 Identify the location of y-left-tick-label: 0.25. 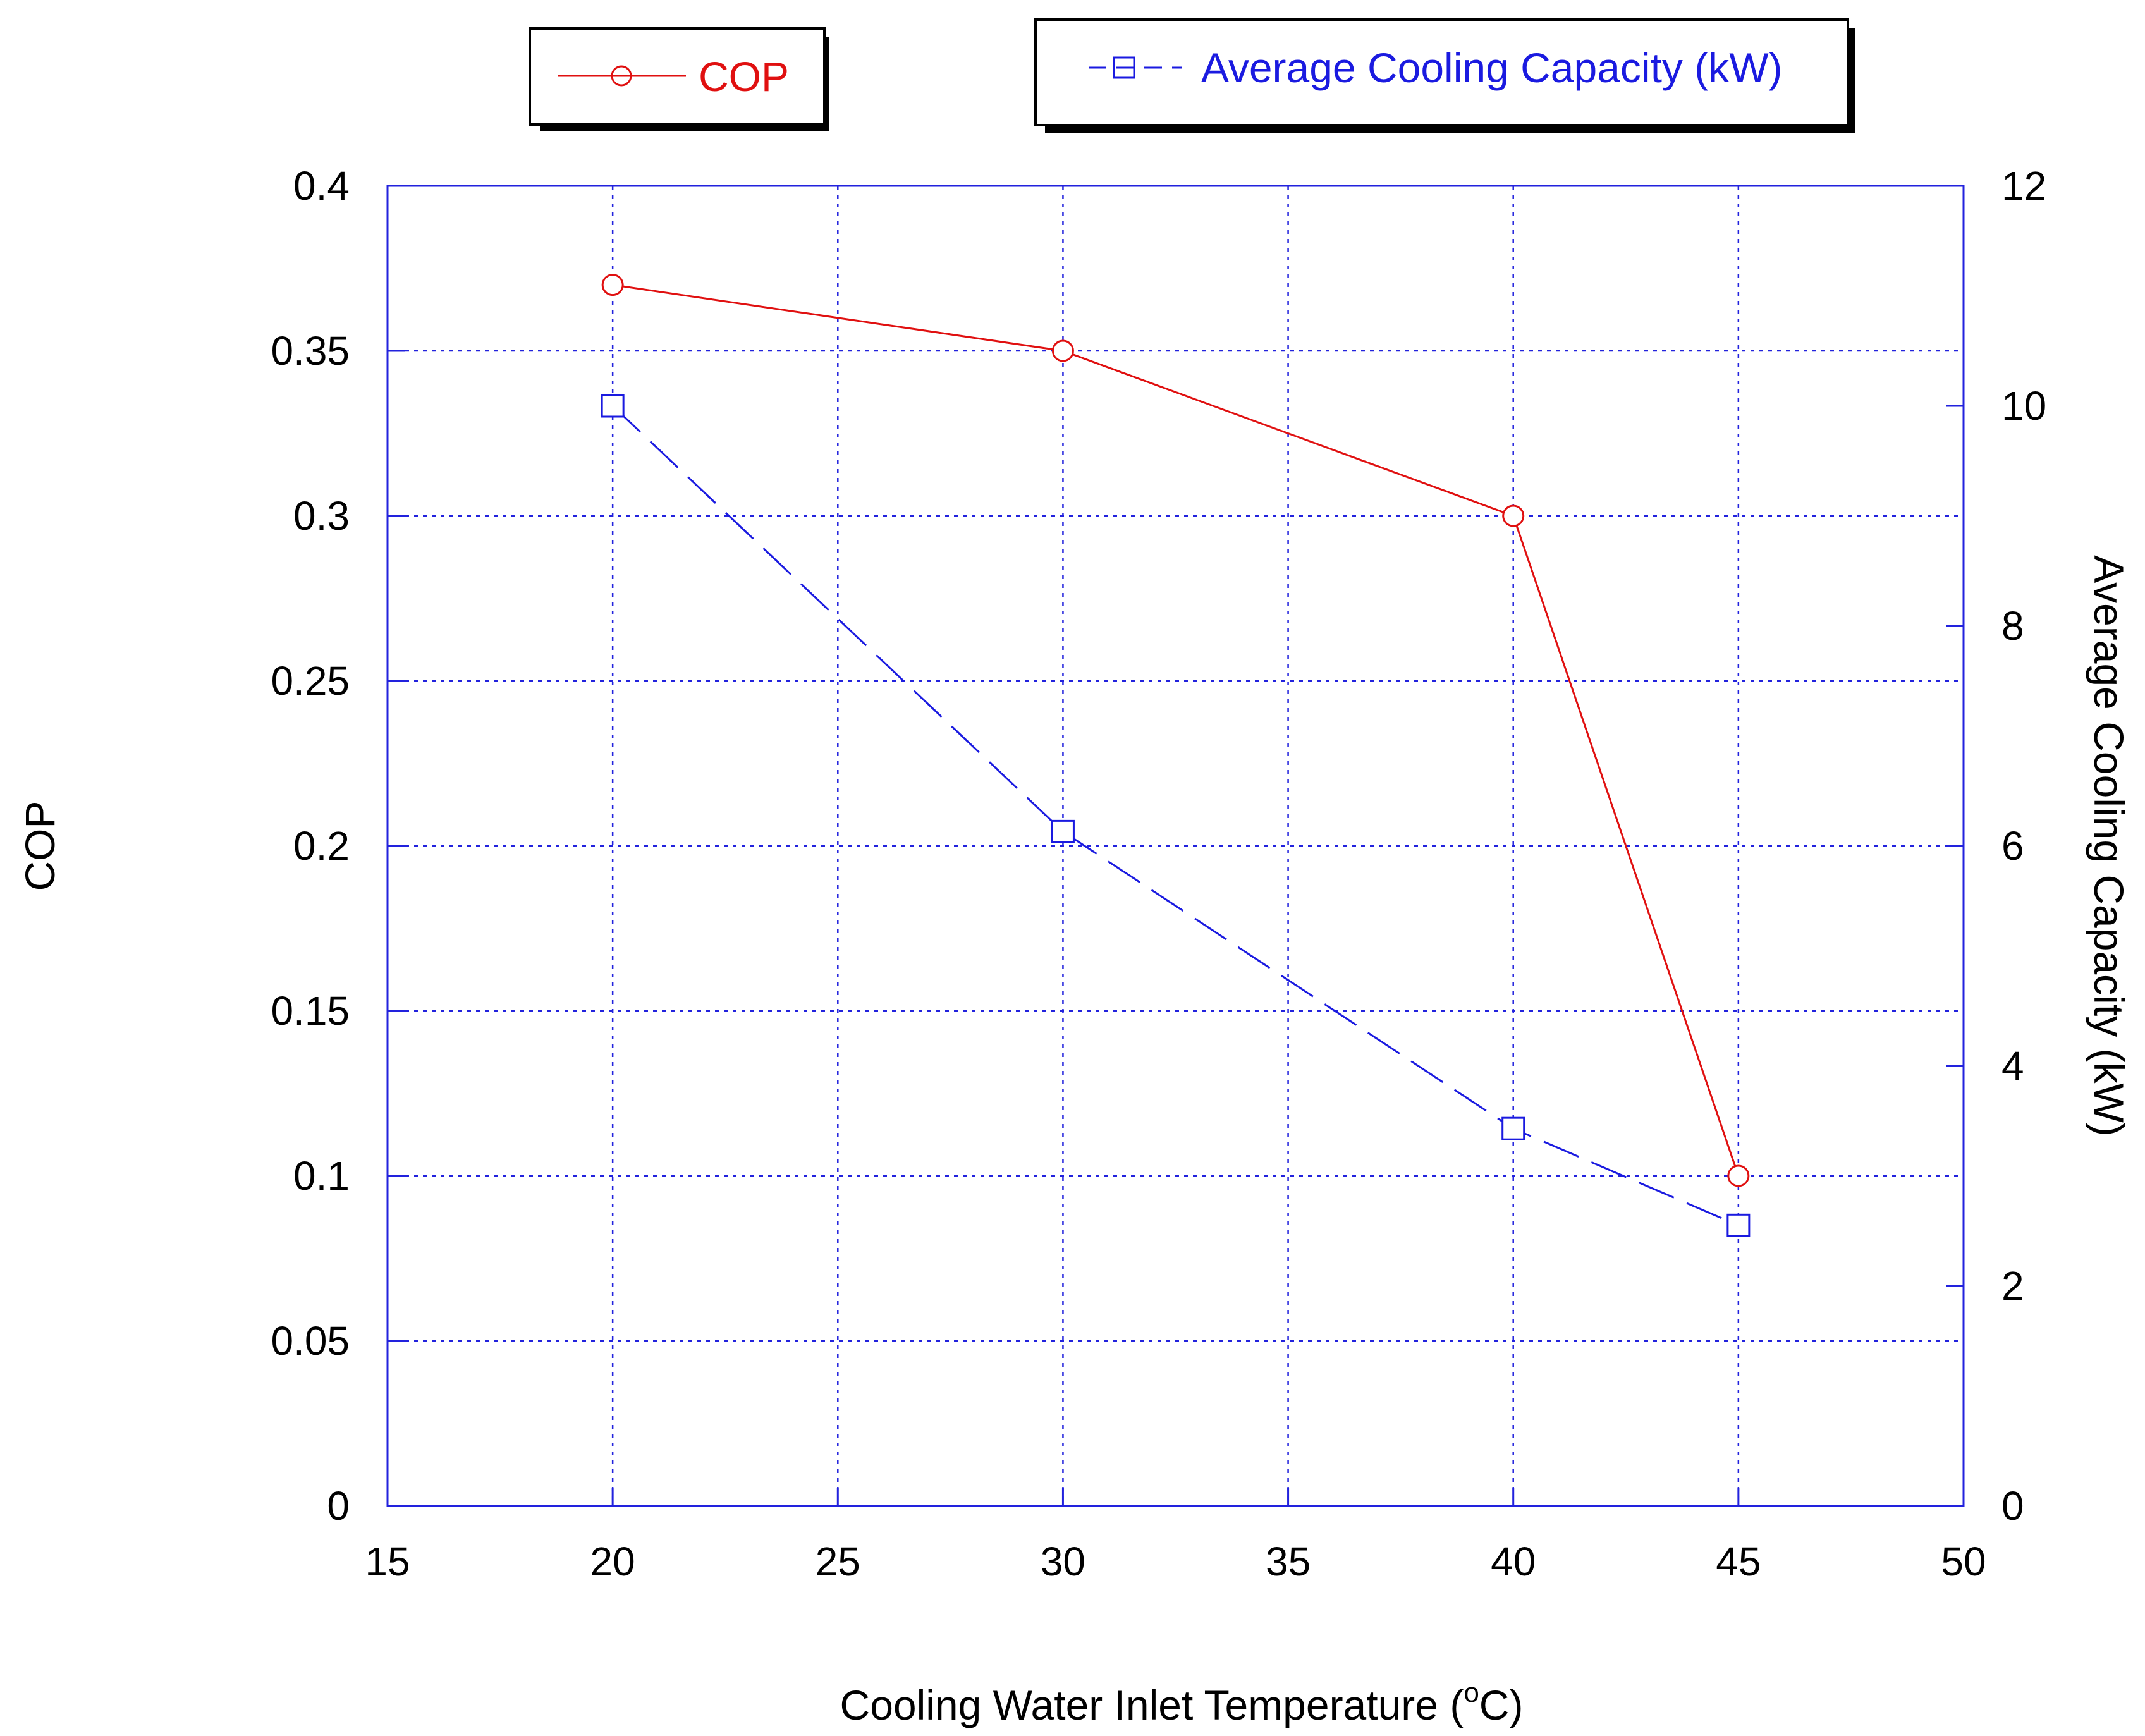
(310, 681).